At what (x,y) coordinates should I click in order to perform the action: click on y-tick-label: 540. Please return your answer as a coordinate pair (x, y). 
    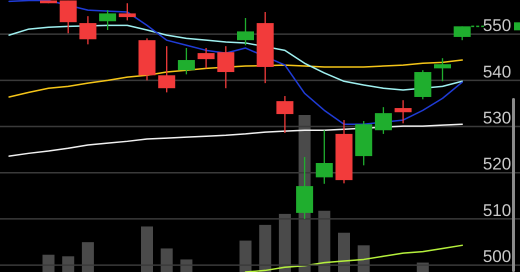
    Looking at the image, I should click on (497, 72).